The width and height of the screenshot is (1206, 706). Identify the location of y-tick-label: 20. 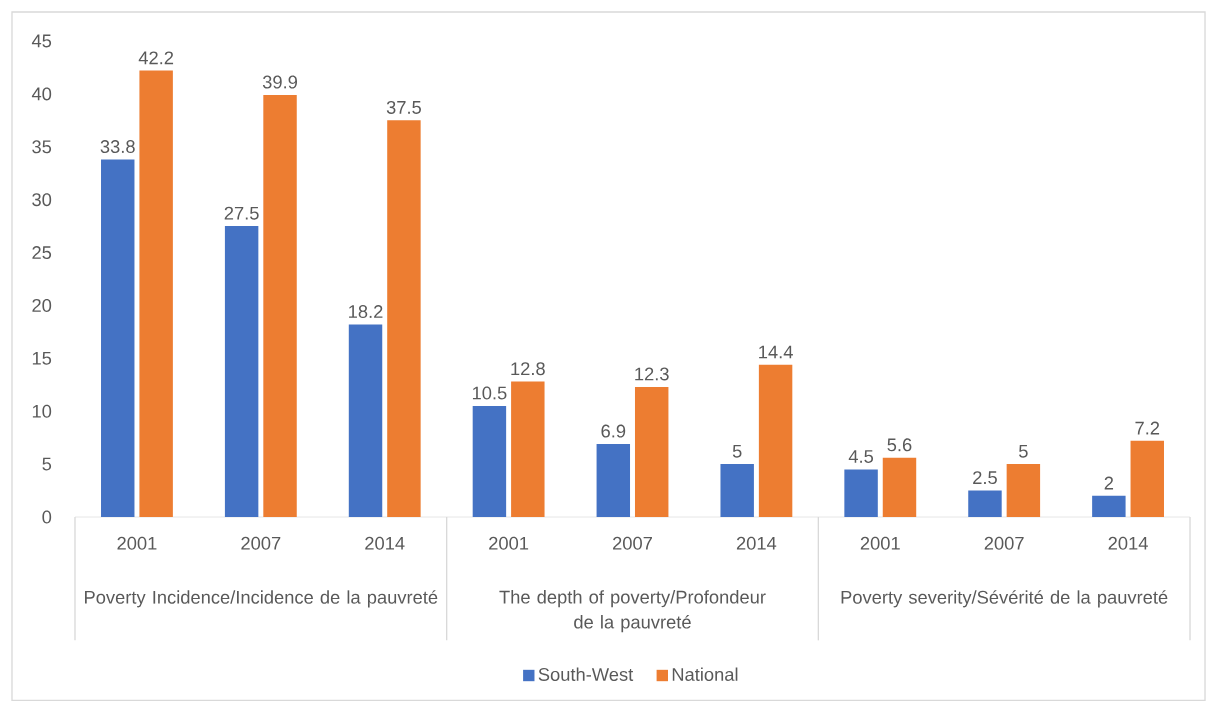
(42, 305).